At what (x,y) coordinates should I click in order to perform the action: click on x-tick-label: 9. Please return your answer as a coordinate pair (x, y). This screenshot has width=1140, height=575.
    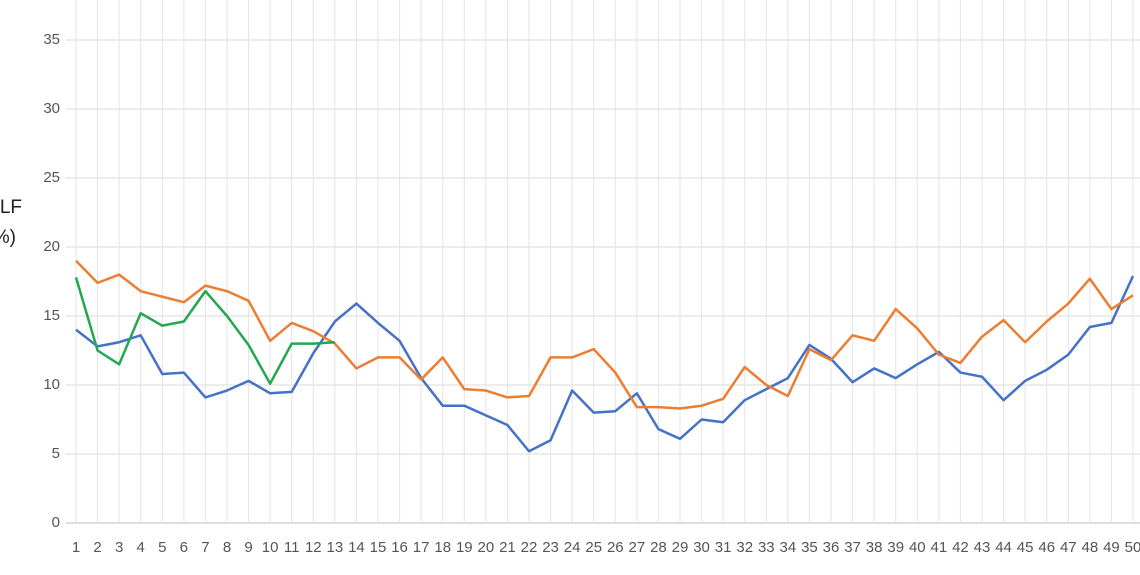
    Looking at the image, I should click on (248, 547).